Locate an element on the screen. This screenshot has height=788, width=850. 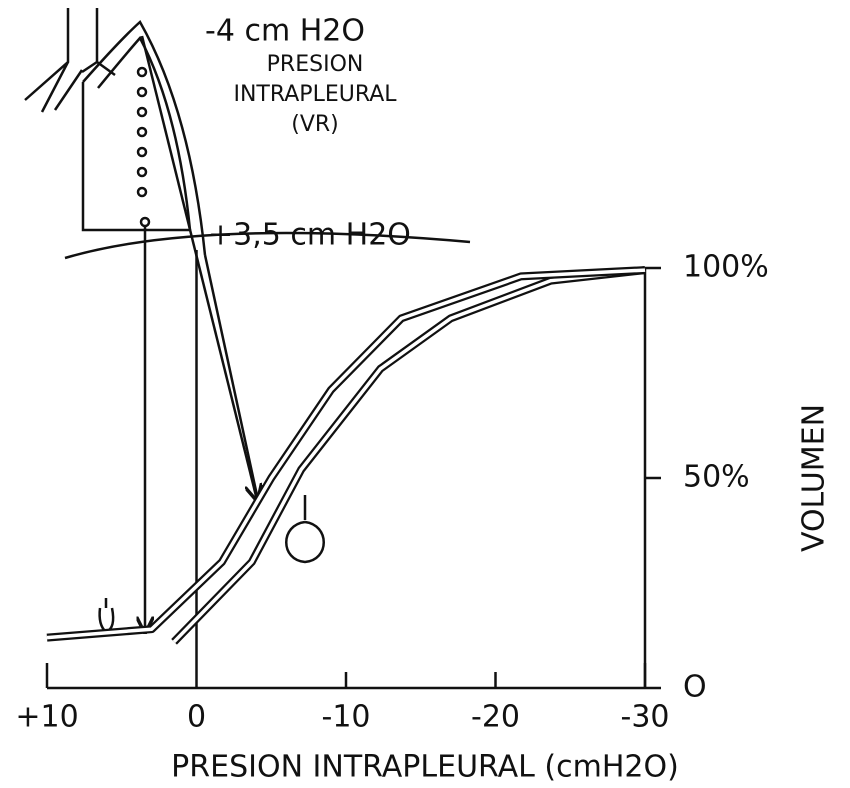
x-tick-label: -30 is located at coordinates (645, 717).